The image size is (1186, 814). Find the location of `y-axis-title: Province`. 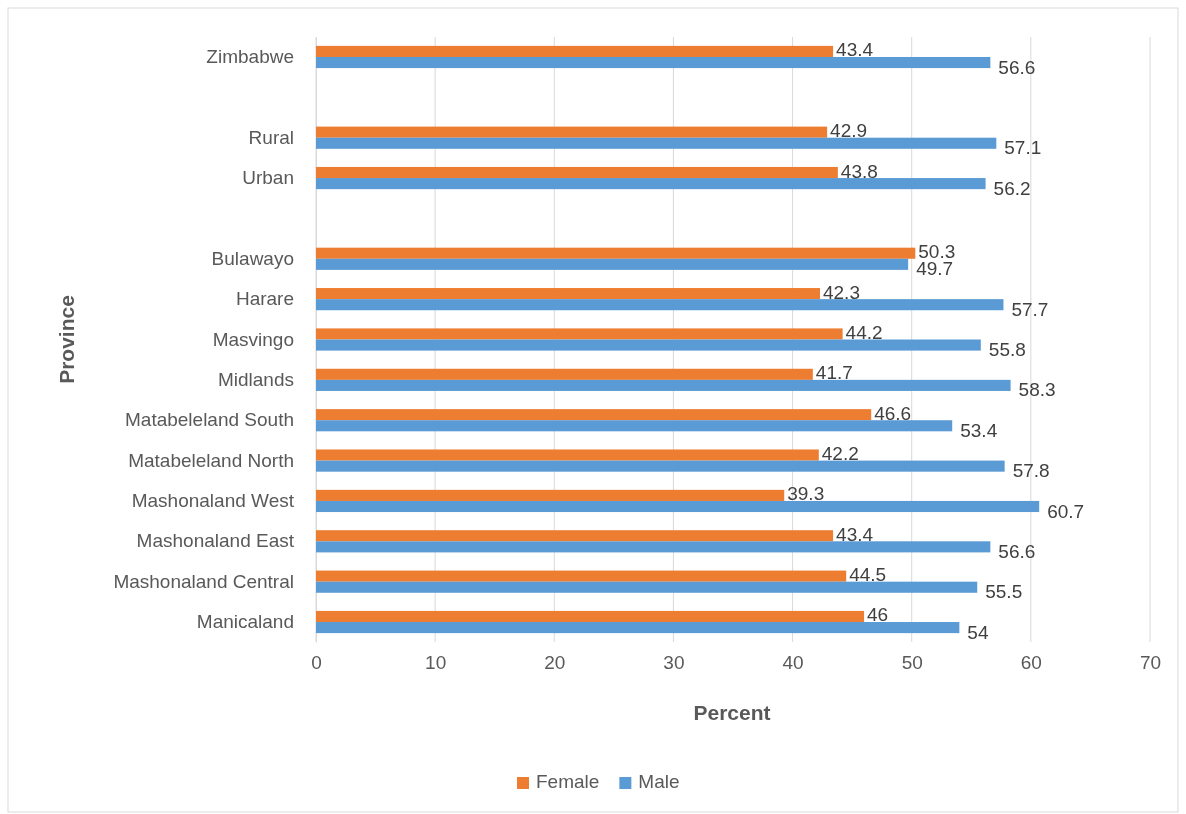

y-axis-title: Province is located at coordinates (66, 339).